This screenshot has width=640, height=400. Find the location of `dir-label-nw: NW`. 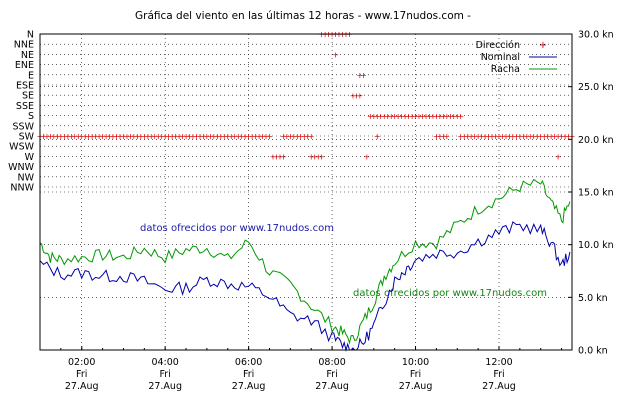

dir-label-nw: NW is located at coordinates (26, 177).